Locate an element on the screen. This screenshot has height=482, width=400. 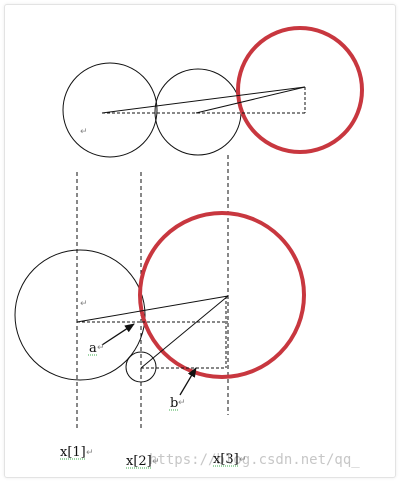
label-x2: x[2] is located at coordinates (139, 461).